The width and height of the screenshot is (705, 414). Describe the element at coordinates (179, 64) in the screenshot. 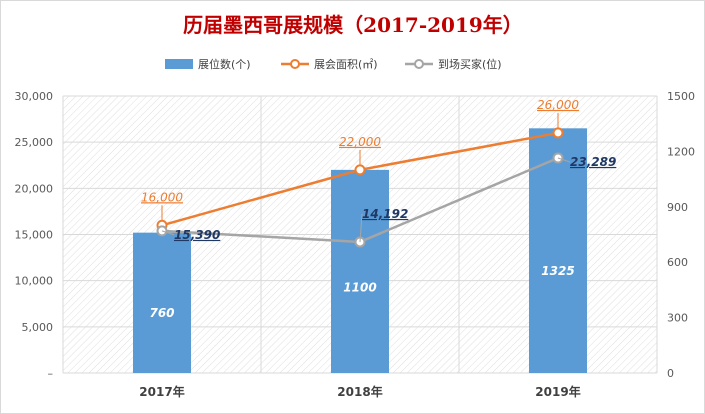

I see `legend-swatch-bar` at that location.